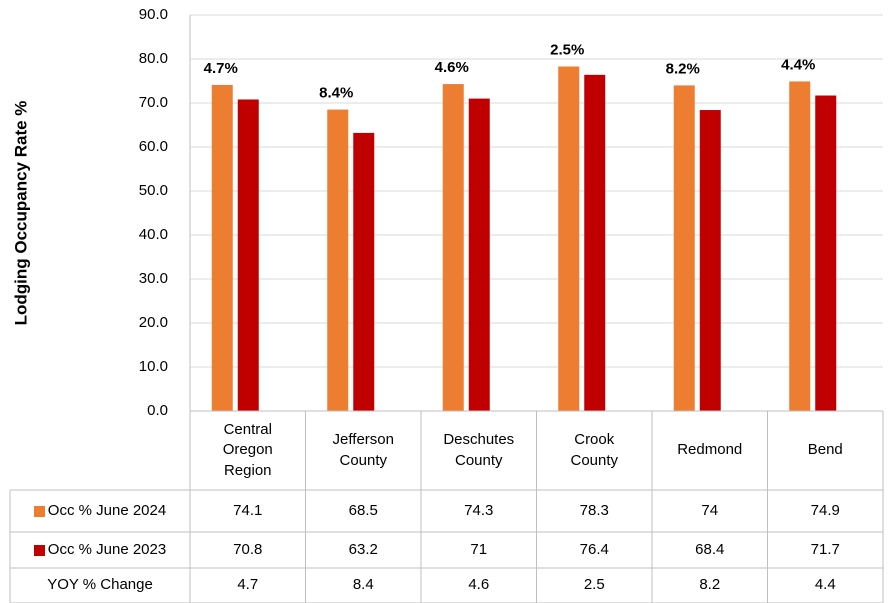 This screenshot has width=893, height=603. What do you see at coordinates (153, 322) in the screenshot?
I see `y-tick-label: 20.0` at bounding box center [153, 322].